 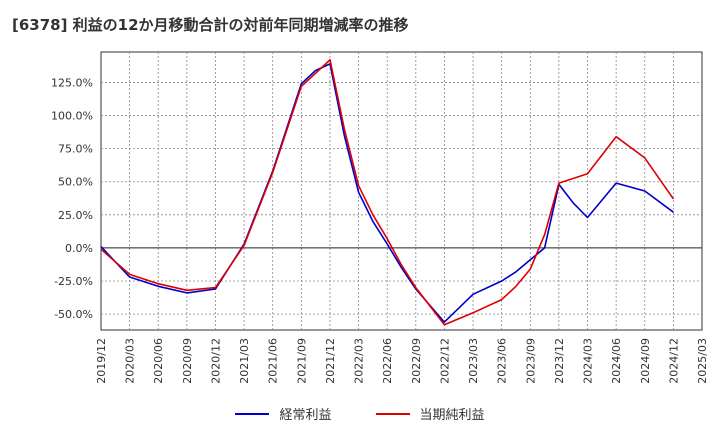 I want to click on x-tick-label: 2022/03, so click(x=359, y=361).